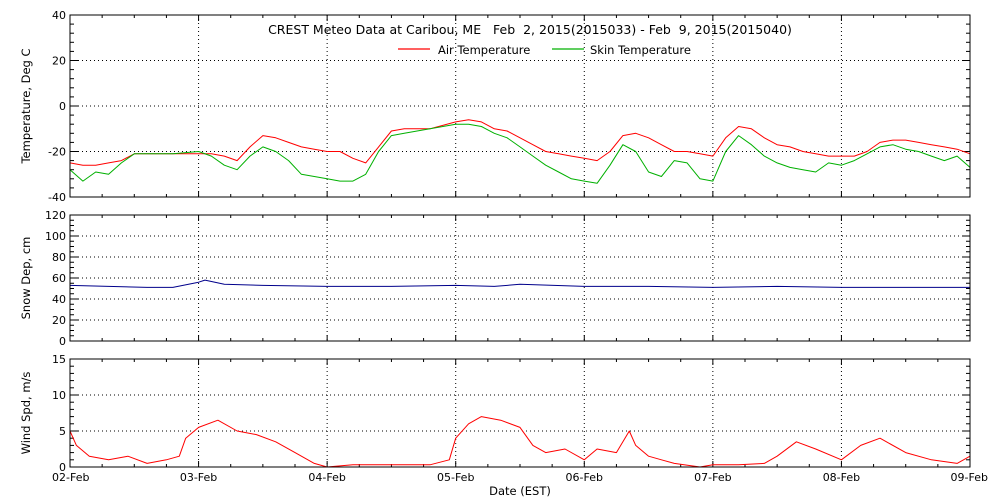 The height and width of the screenshot is (500, 1000). I want to click on temperature-legend: Air Temperature Skin Temperature, so click(544, 50).